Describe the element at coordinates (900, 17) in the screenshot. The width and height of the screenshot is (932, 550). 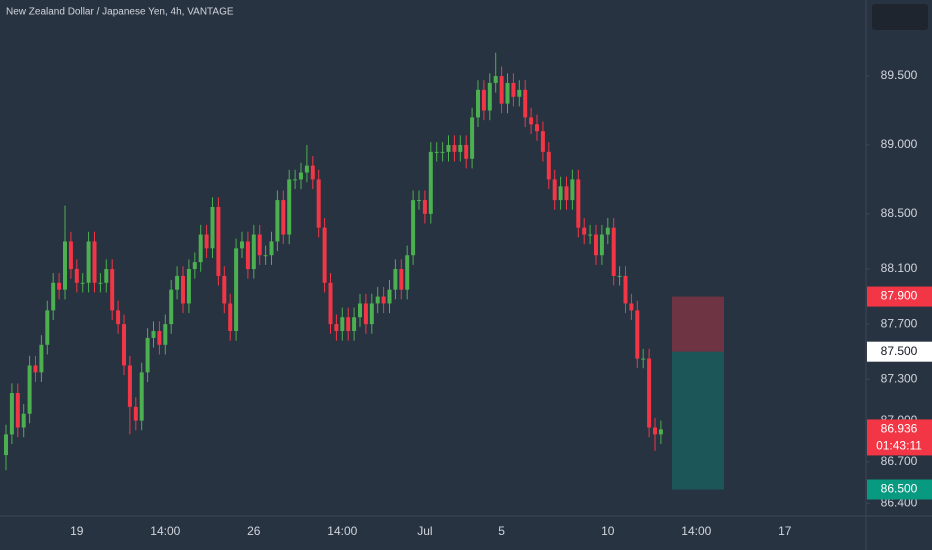
I see `toolbar-button` at that location.